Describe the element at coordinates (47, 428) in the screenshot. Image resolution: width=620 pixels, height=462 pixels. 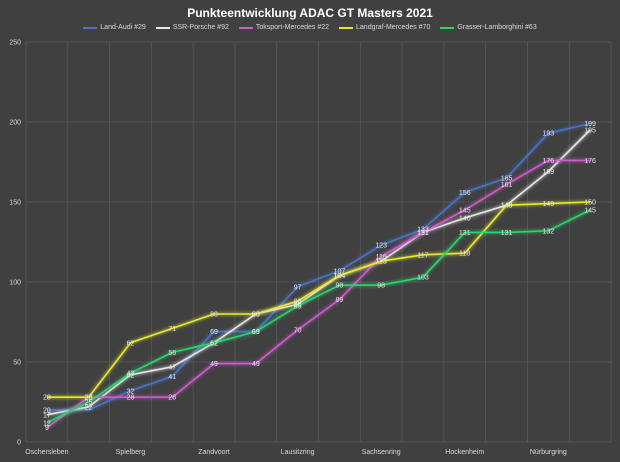
I see `data-label: 9` at that location.